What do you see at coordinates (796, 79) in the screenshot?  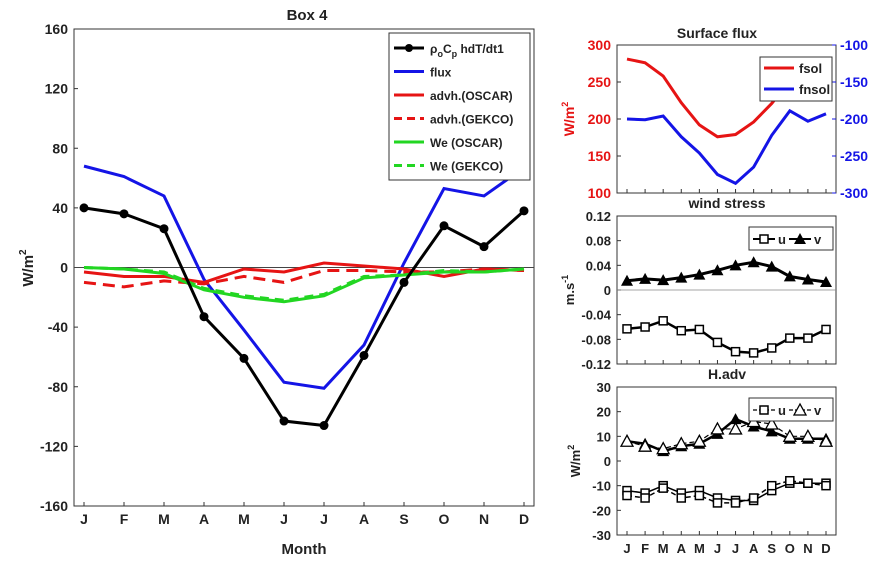 I see `surface-flux-legend-box` at bounding box center [796, 79].